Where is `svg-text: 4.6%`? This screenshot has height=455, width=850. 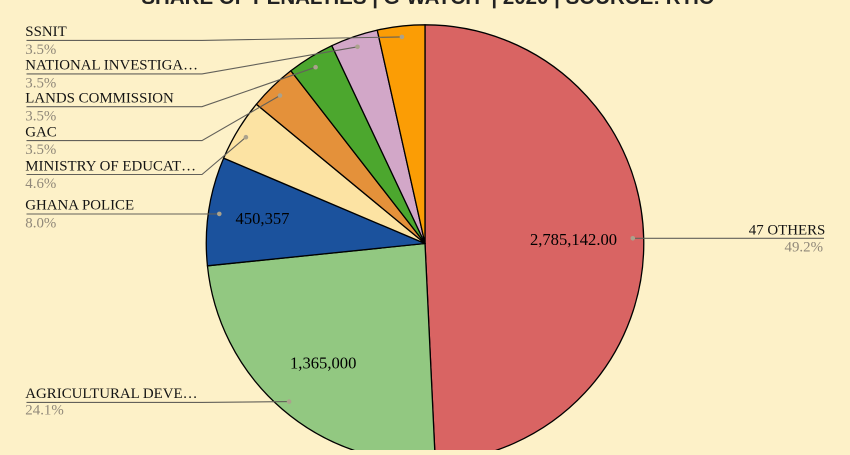
svg-text: 4.6% is located at coordinates (40, 184).